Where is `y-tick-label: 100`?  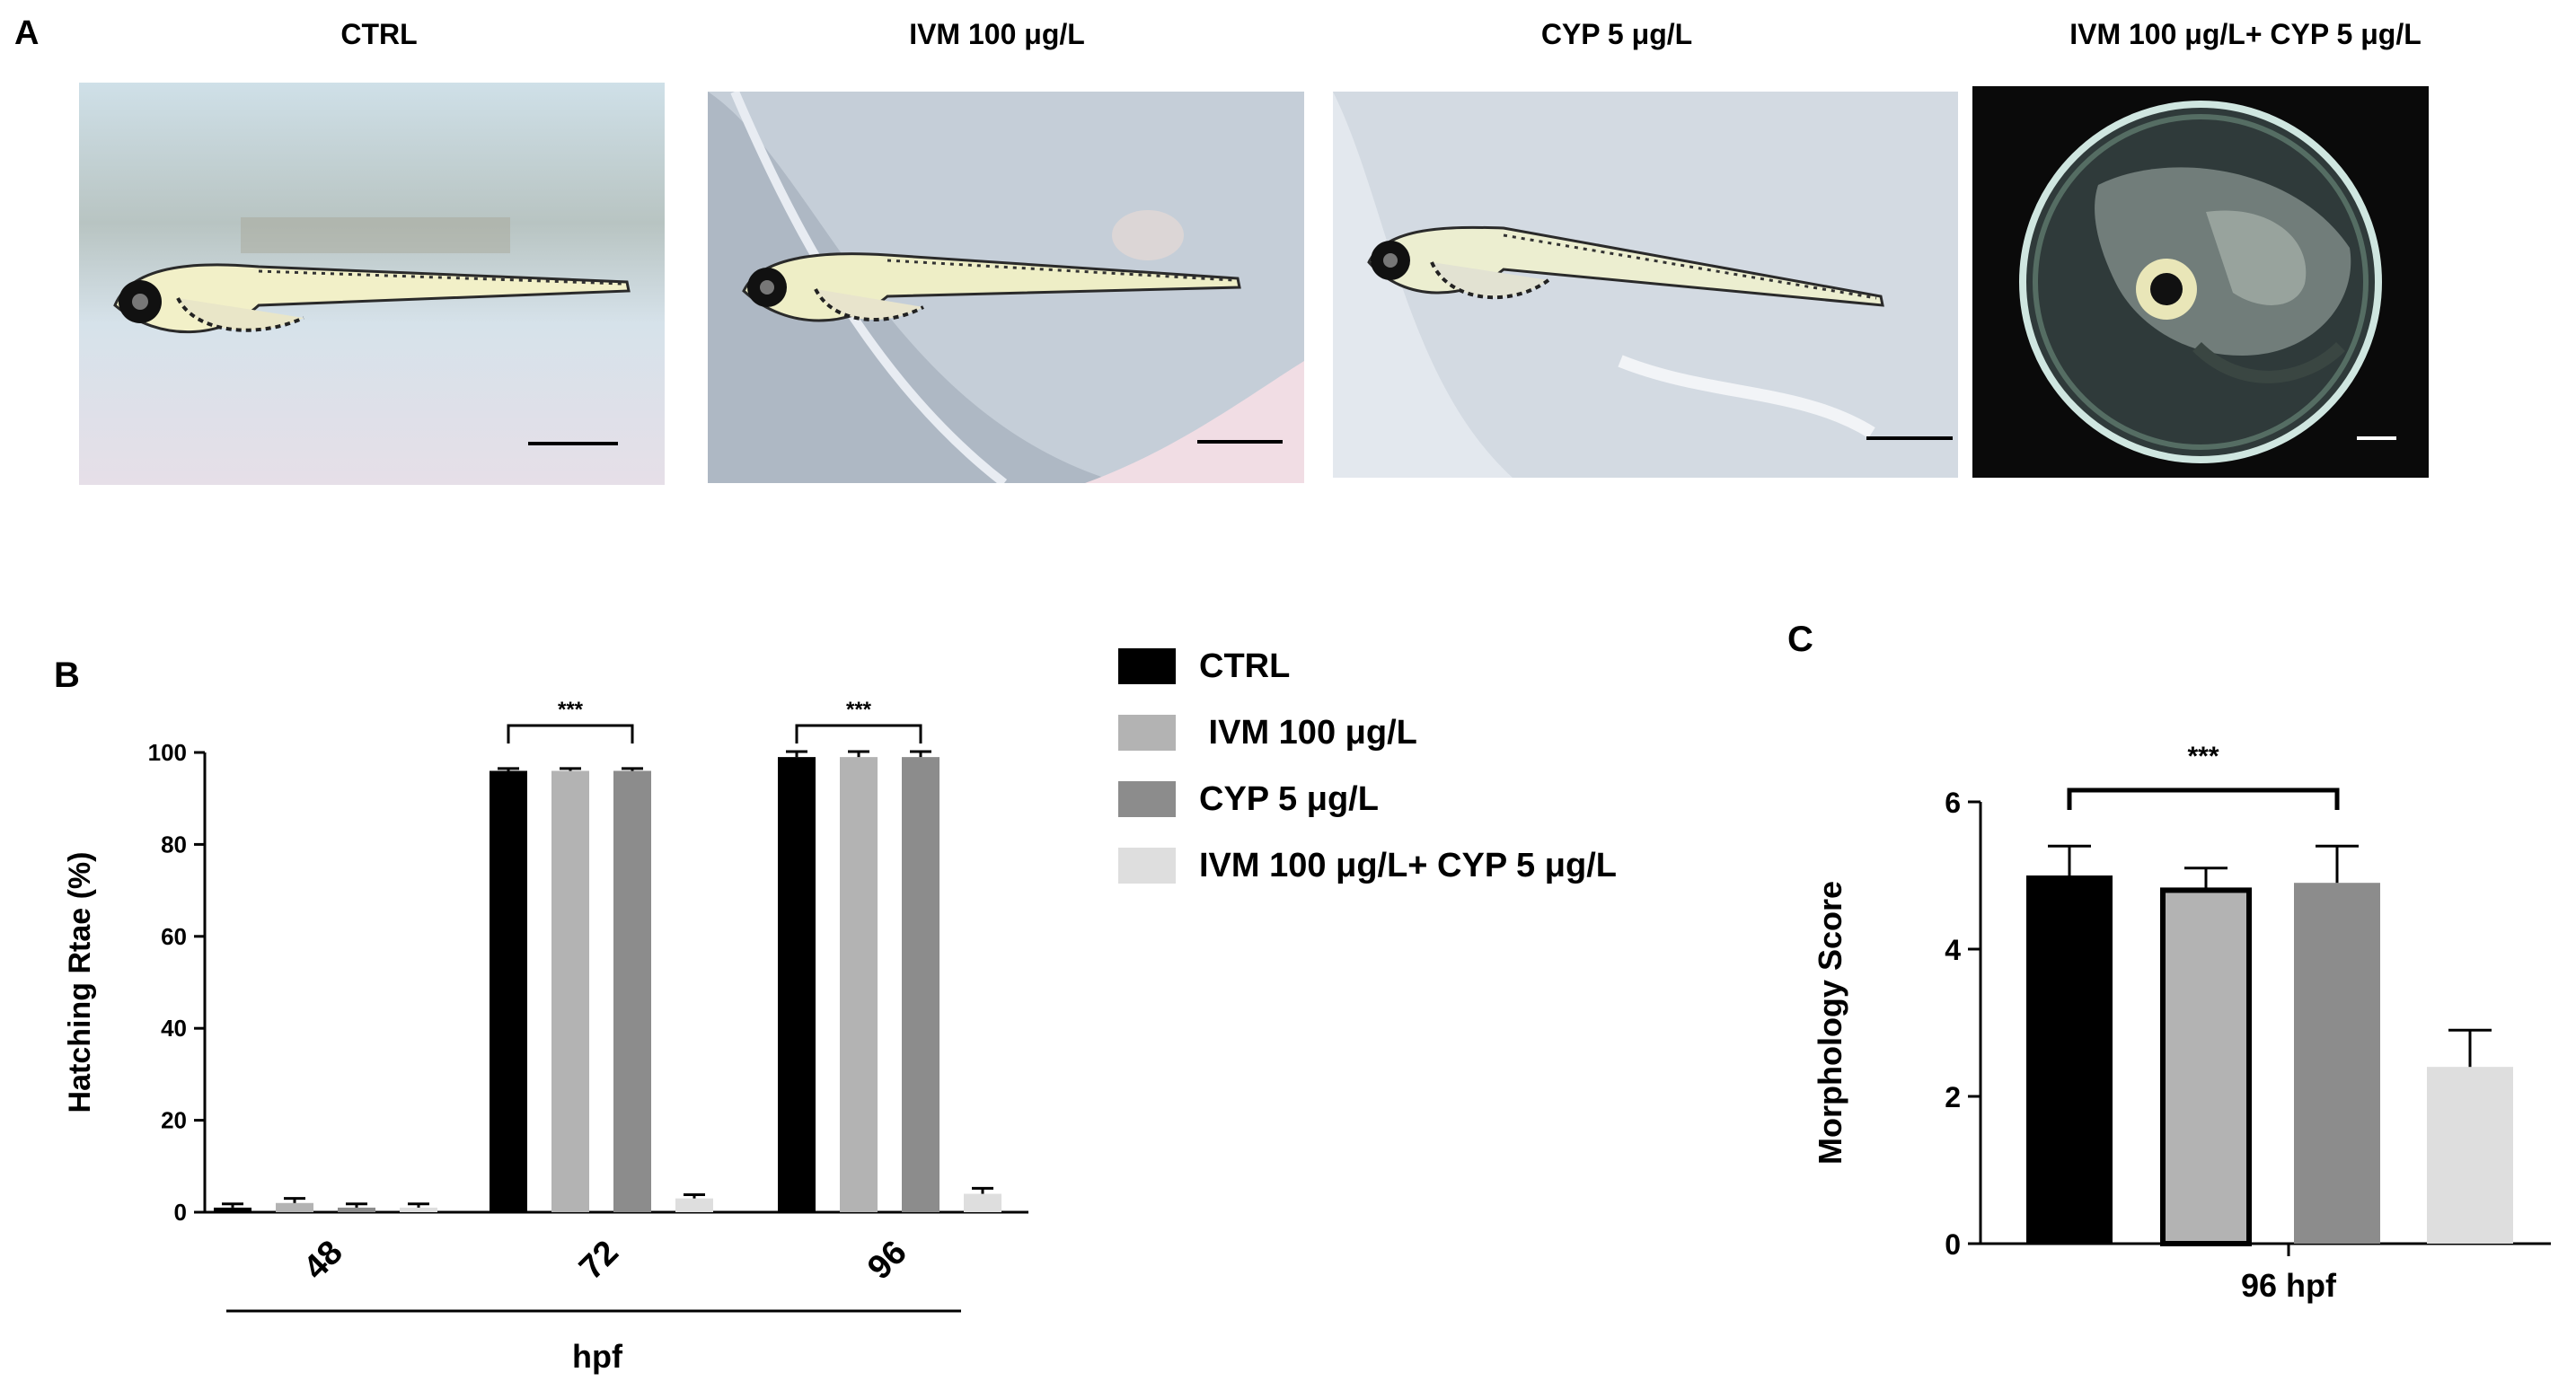 y-tick-label: 100 is located at coordinates (167, 753).